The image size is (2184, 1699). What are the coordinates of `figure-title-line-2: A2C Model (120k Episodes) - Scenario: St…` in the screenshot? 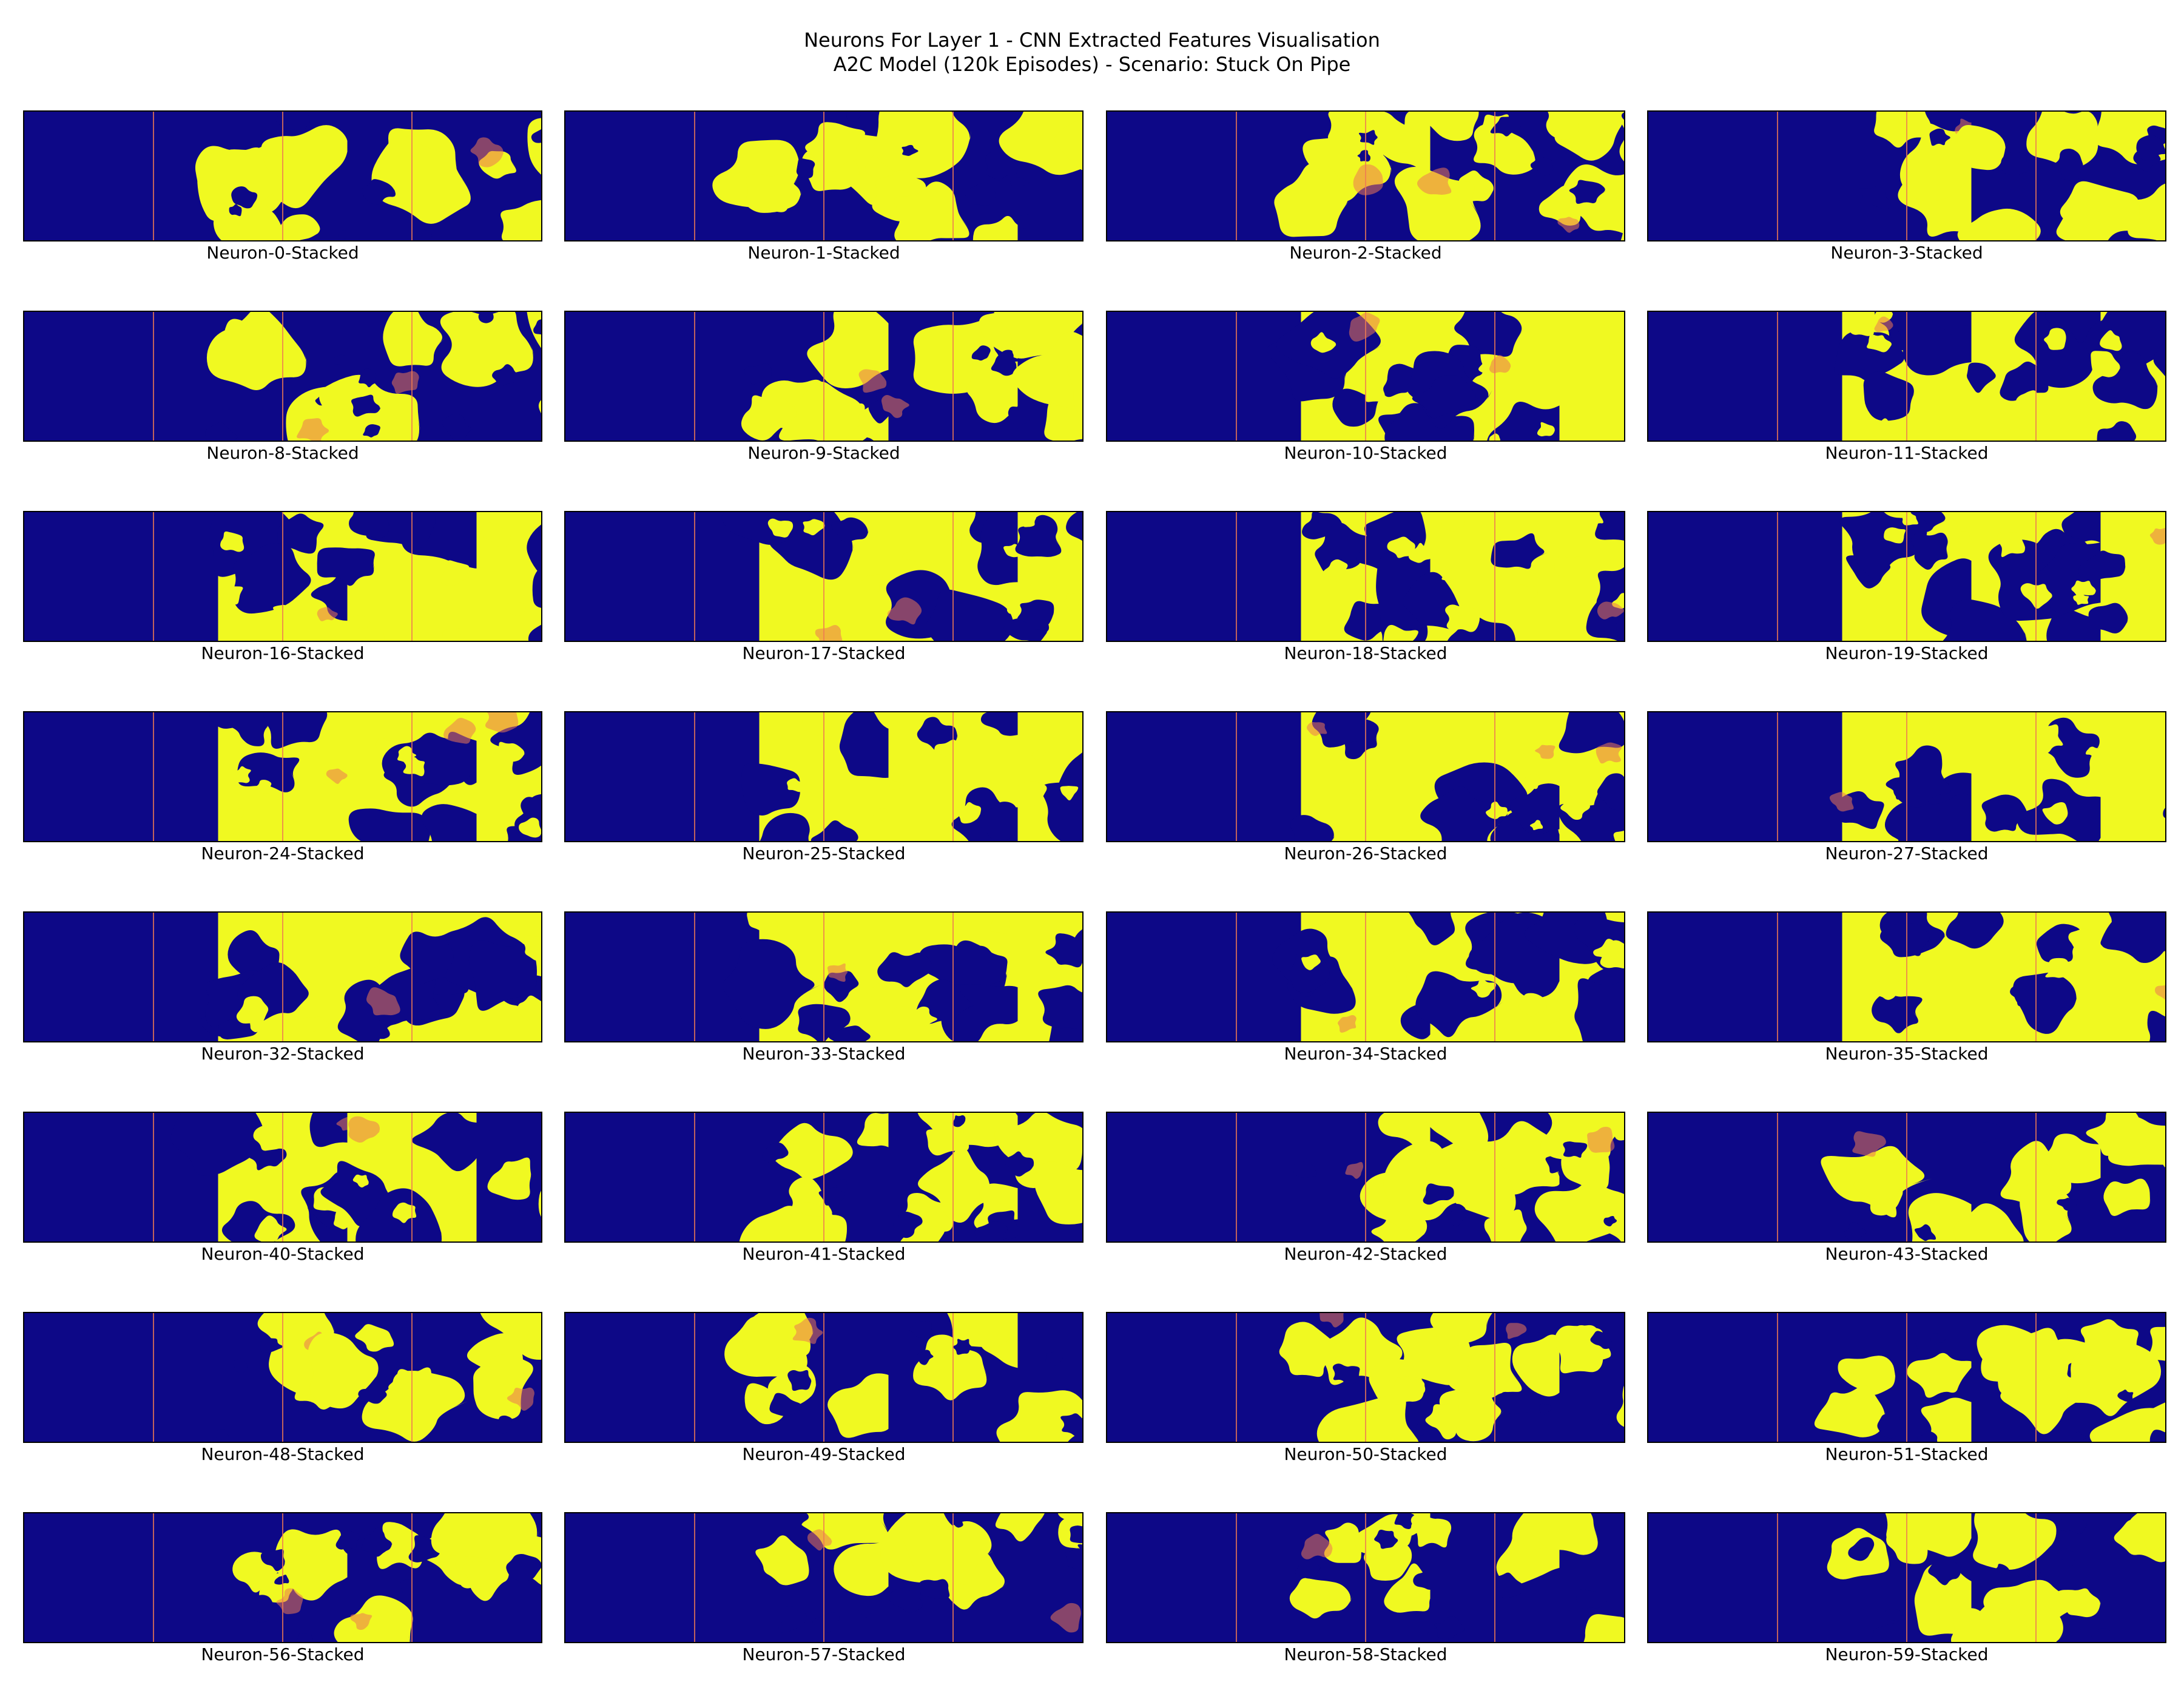 It's located at (1092, 64).